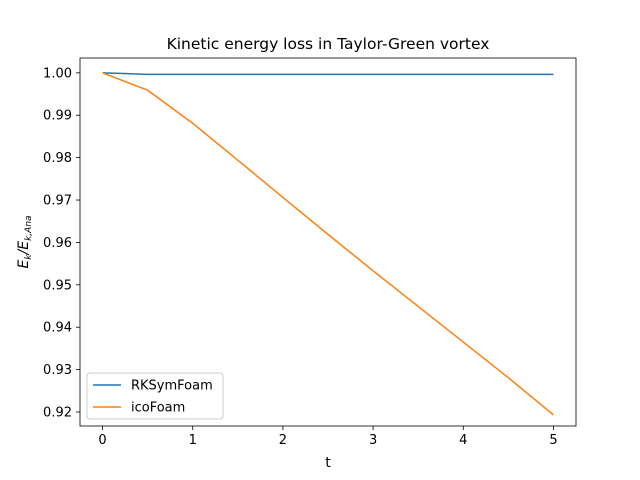 The height and width of the screenshot is (480, 640). I want to click on y-axis-label-sub2: k,Ana, so click(29, 227).